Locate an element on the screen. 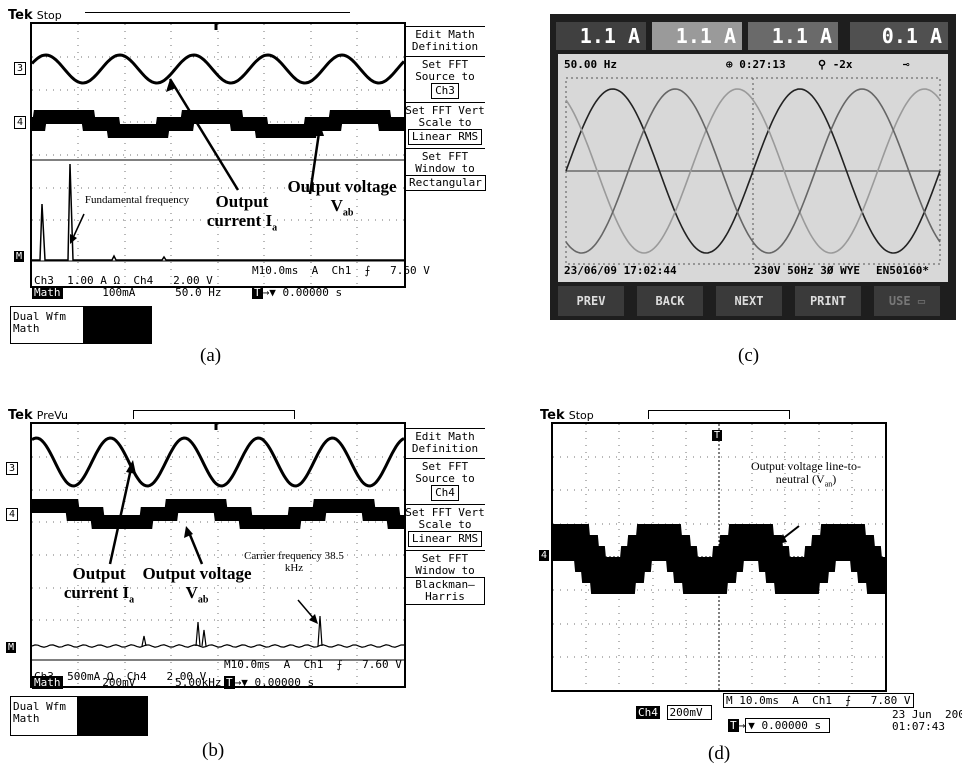 The image size is (962, 768). record-bar is located at coordinates (719, 414).